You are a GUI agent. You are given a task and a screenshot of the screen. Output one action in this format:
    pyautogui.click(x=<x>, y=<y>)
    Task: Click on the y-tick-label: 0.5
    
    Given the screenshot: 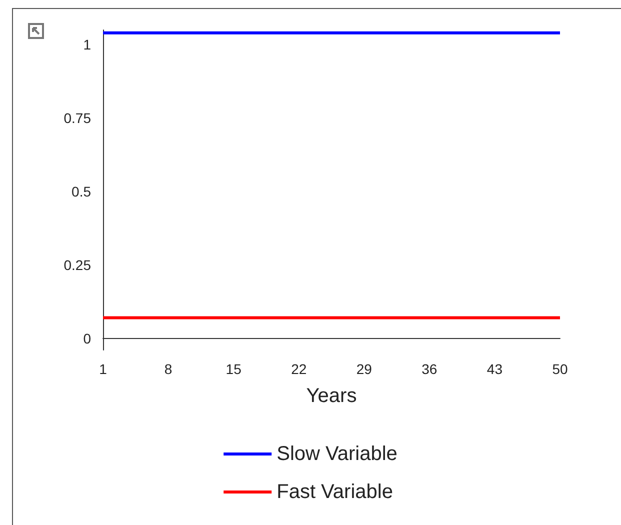 What is the action you would take?
    pyautogui.click(x=82, y=191)
    